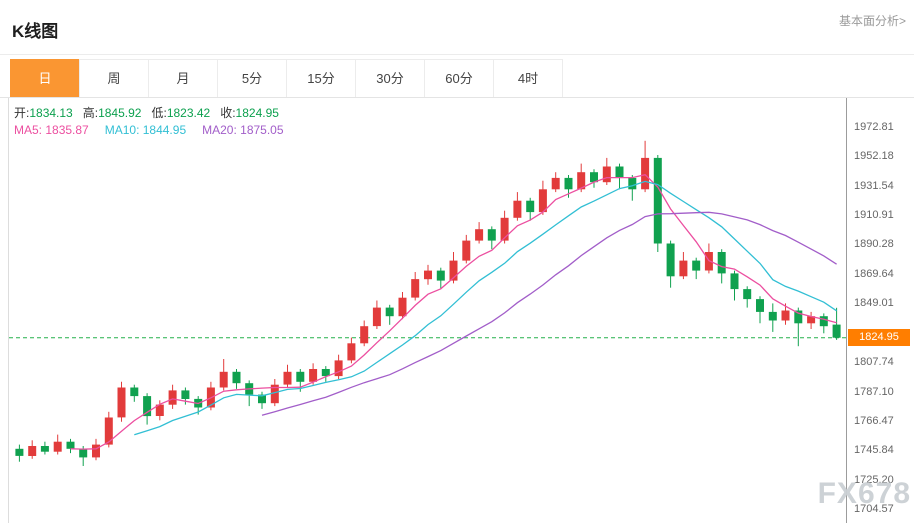 Image resolution: width=914 pixels, height=523 pixels. I want to click on y-axis-tick: 1787.10, so click(874, 392).